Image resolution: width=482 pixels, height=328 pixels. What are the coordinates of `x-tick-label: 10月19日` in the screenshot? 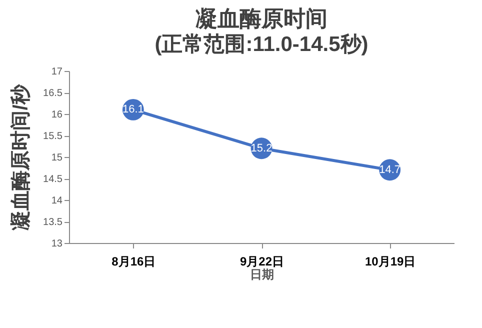 It's located at (390, 261).